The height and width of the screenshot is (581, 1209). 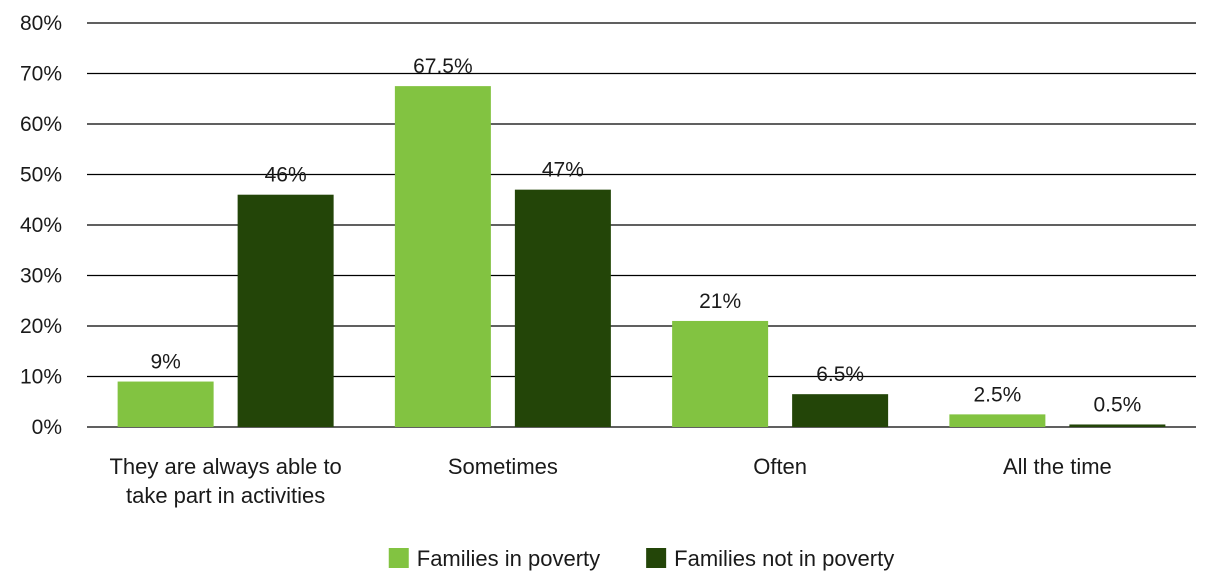 What do you see at coordinates (997, 394) in the screenshot?
I see `data-label: 2.5%` at bounding box center [997, 394].